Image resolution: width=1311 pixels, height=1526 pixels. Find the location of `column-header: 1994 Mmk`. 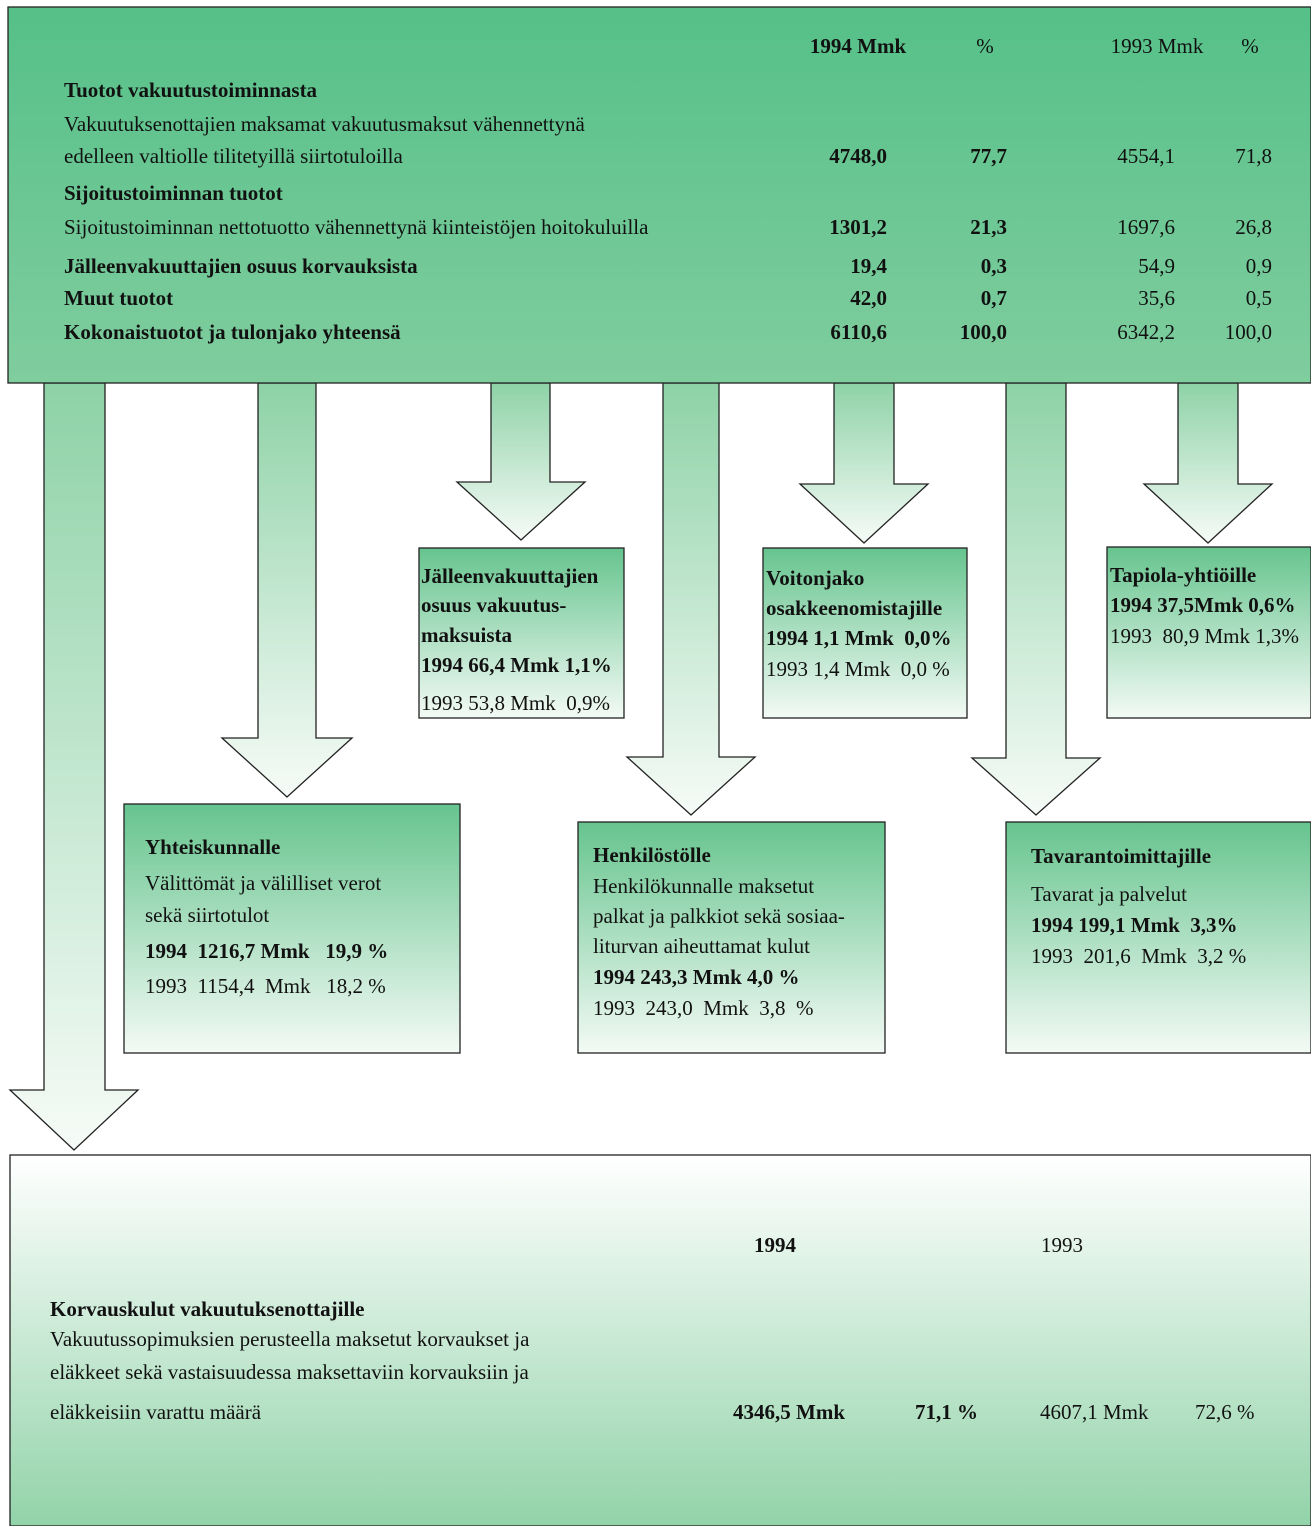

column-header: 1994 Mmk is located at coordinates (858, 46).